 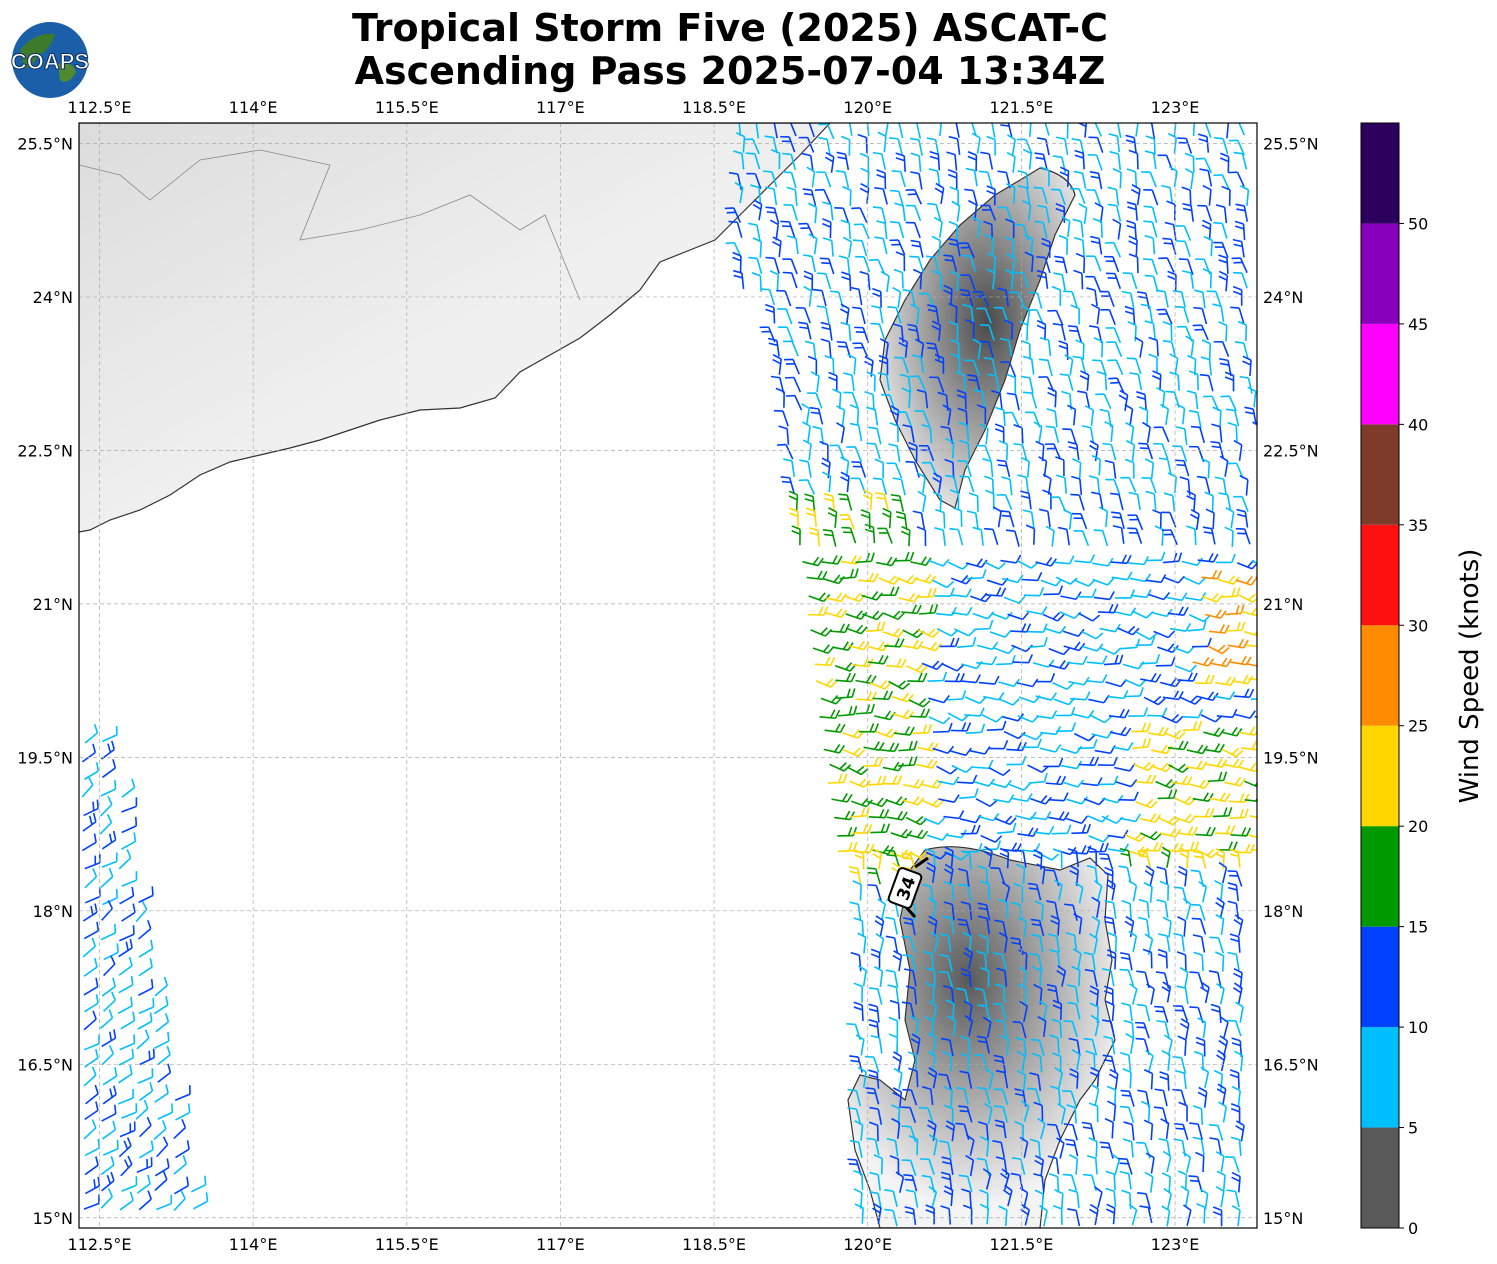 I want to click on lat-label-left: 18°N, so click(x=53, y=911).